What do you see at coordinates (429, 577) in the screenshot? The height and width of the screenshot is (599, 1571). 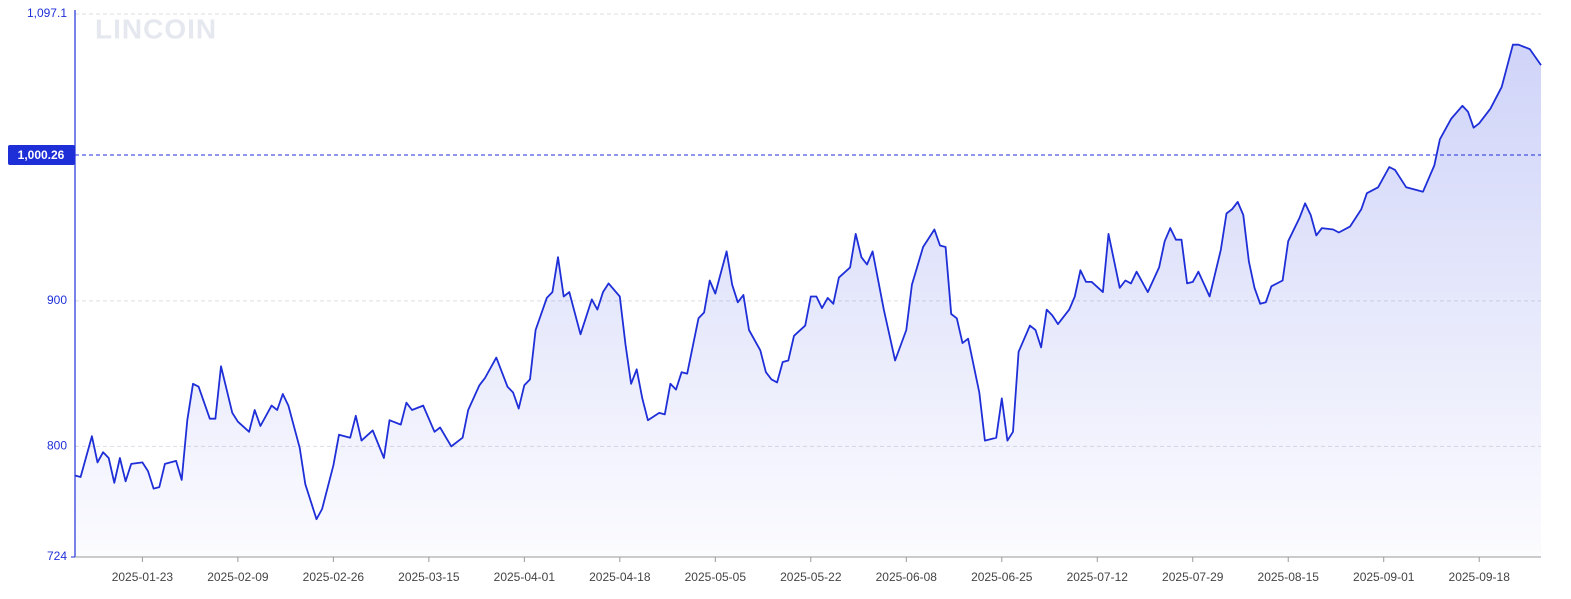 I see `x-tick-label: 2025-03-15` at bounding box center [429, 577].